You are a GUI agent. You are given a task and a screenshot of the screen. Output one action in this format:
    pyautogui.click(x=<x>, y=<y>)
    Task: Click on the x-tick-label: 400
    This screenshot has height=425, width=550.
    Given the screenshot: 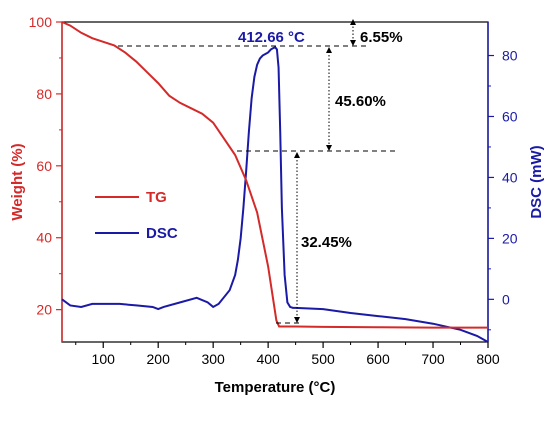 What is the action you would take?
    pyautogui.click(x=268, y=359)
    